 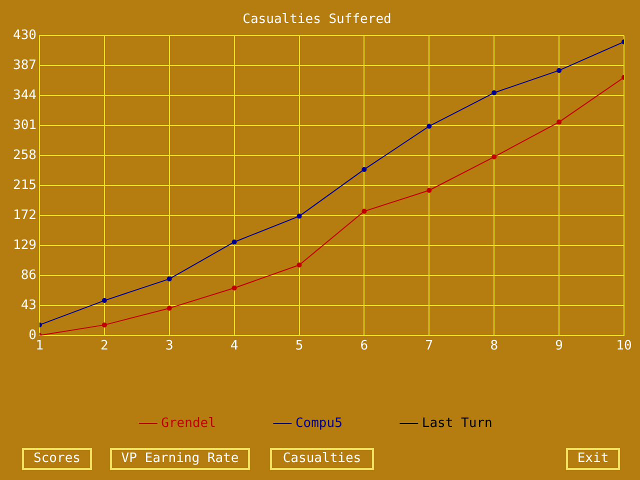 I want to click on y-tick-label: 344, so click(x=24, y=95).